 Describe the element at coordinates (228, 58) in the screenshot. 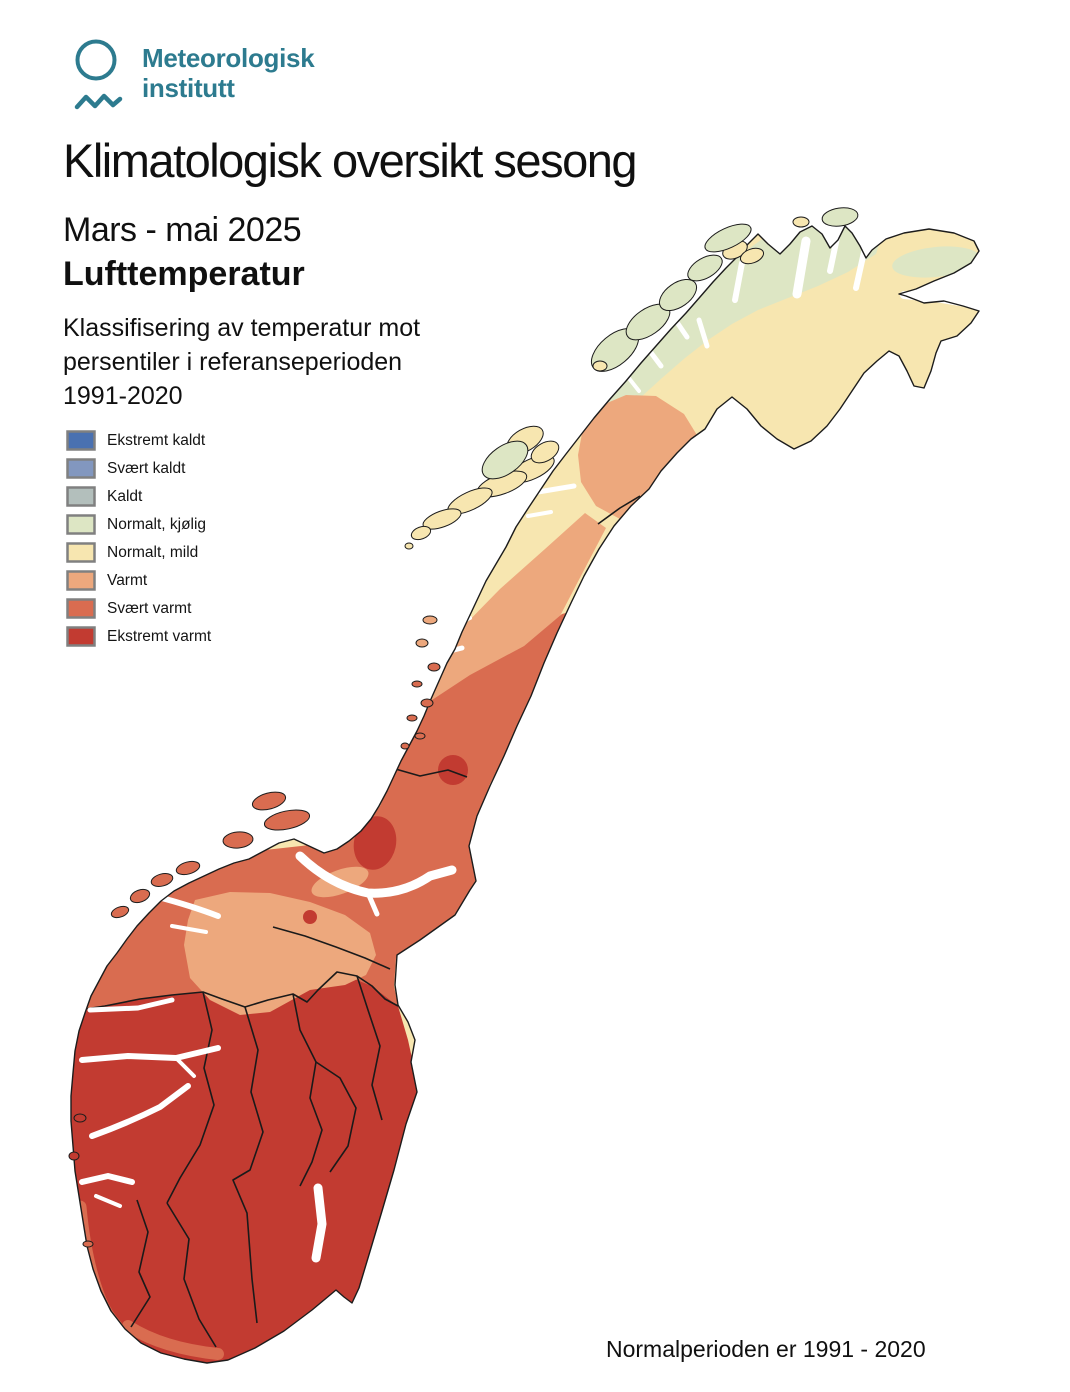

I see `logo-line-1: Meteorologisk` at that location.